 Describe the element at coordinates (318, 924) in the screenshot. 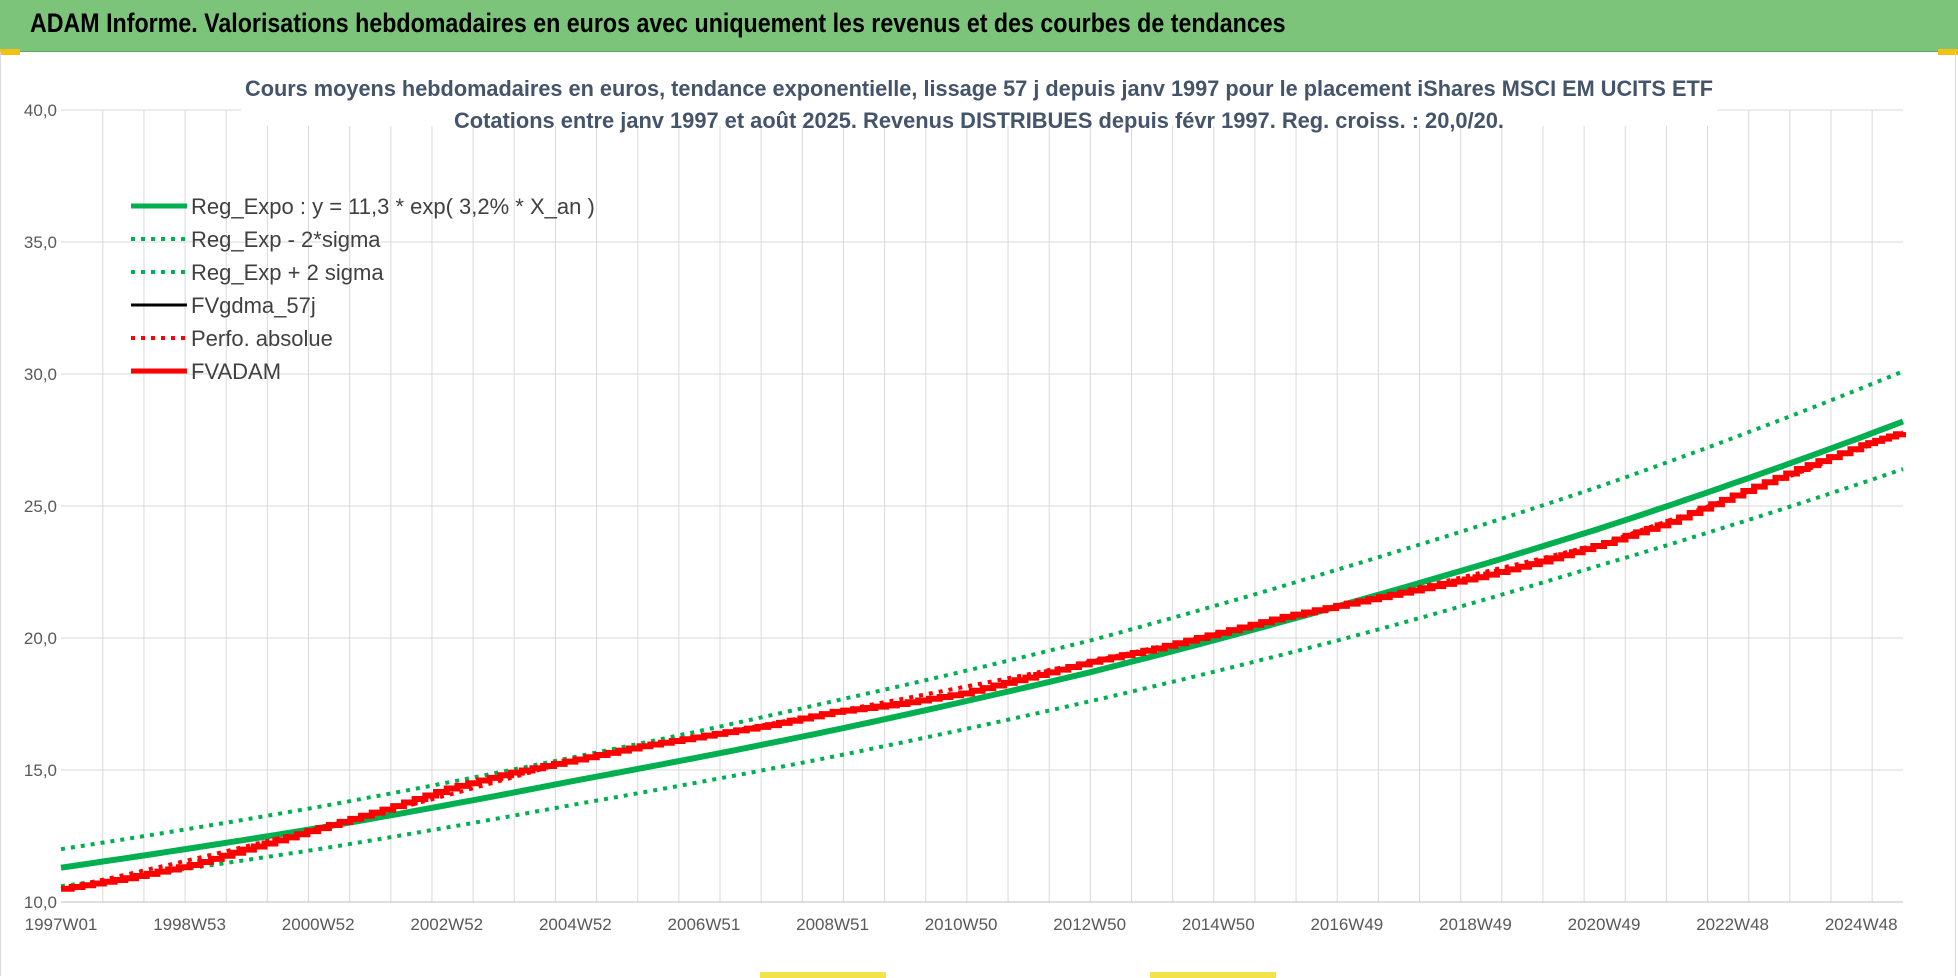

I see `x-tick-label: 2000W52` at that location.